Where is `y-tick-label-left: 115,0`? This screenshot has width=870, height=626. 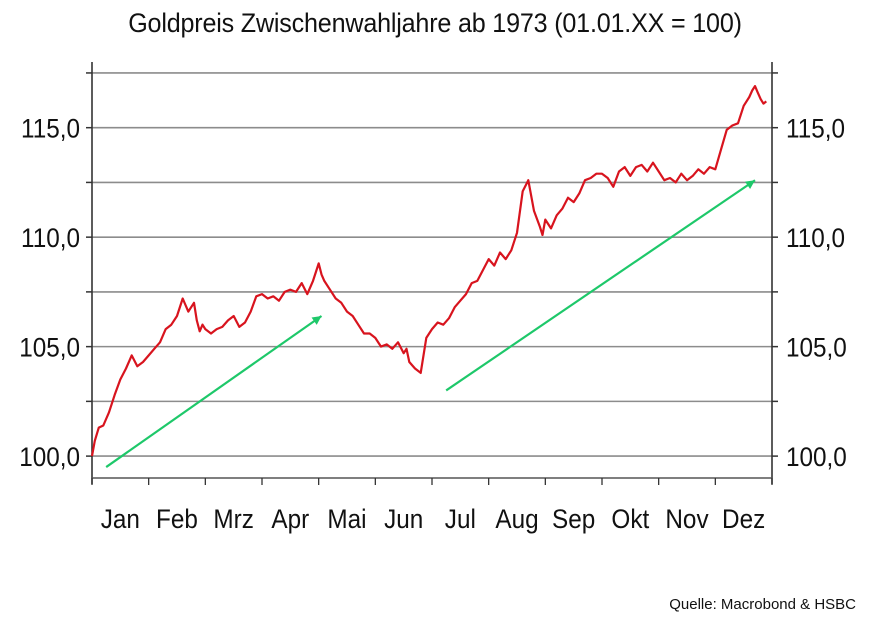
y-tick-label-left: 115,0 is located at coordinates (50, 129).